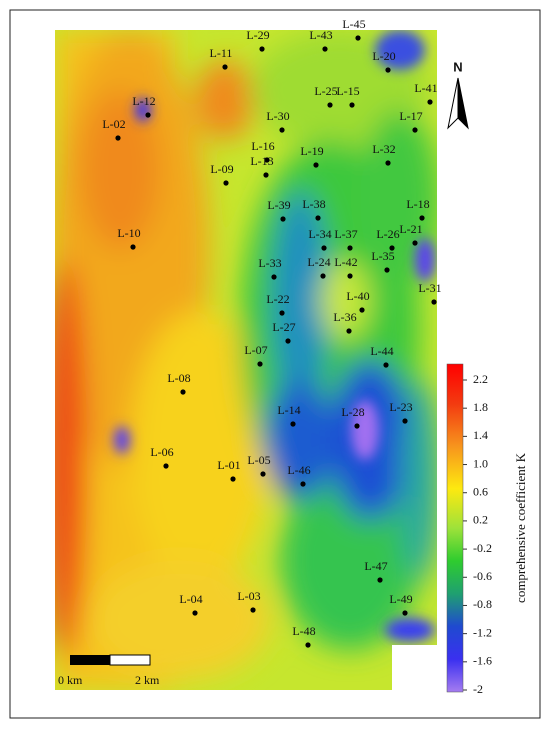 This screenshot has width=550, height=729. What do you see at coordinates (303, 631) in the screenshot?
I see `well-label: L-48` at bounding box center [303, 631].